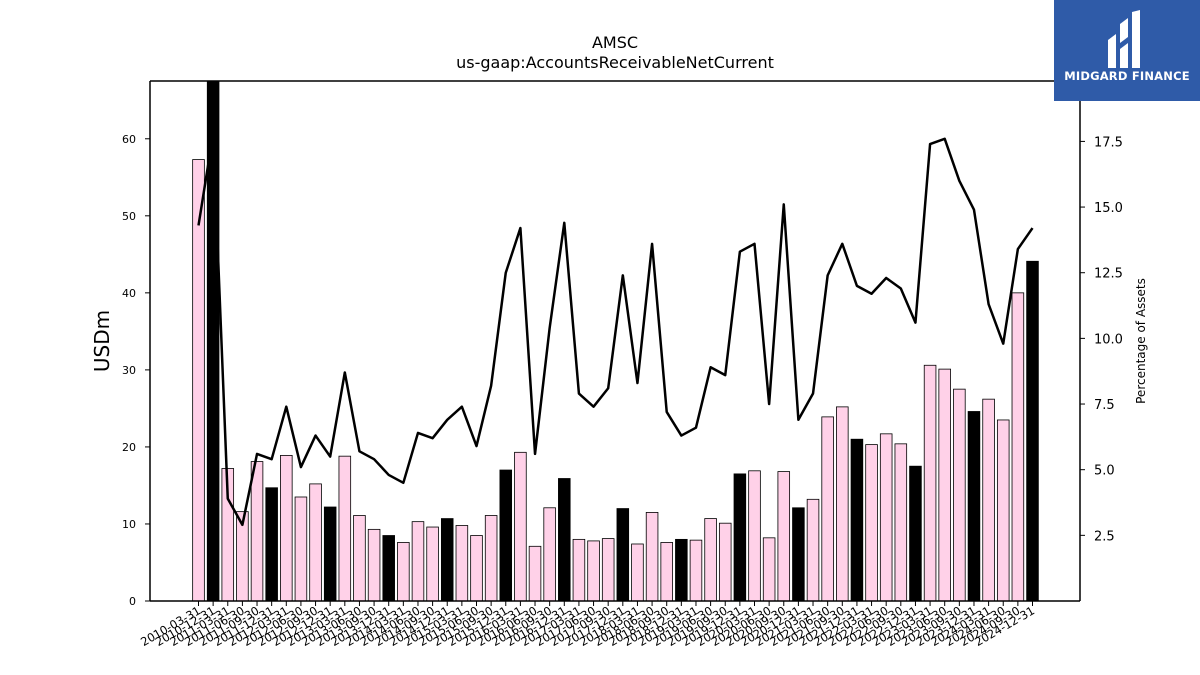 The image size is (1200, 675). I want to click on y-tick-label: 20, so click(129, 447).